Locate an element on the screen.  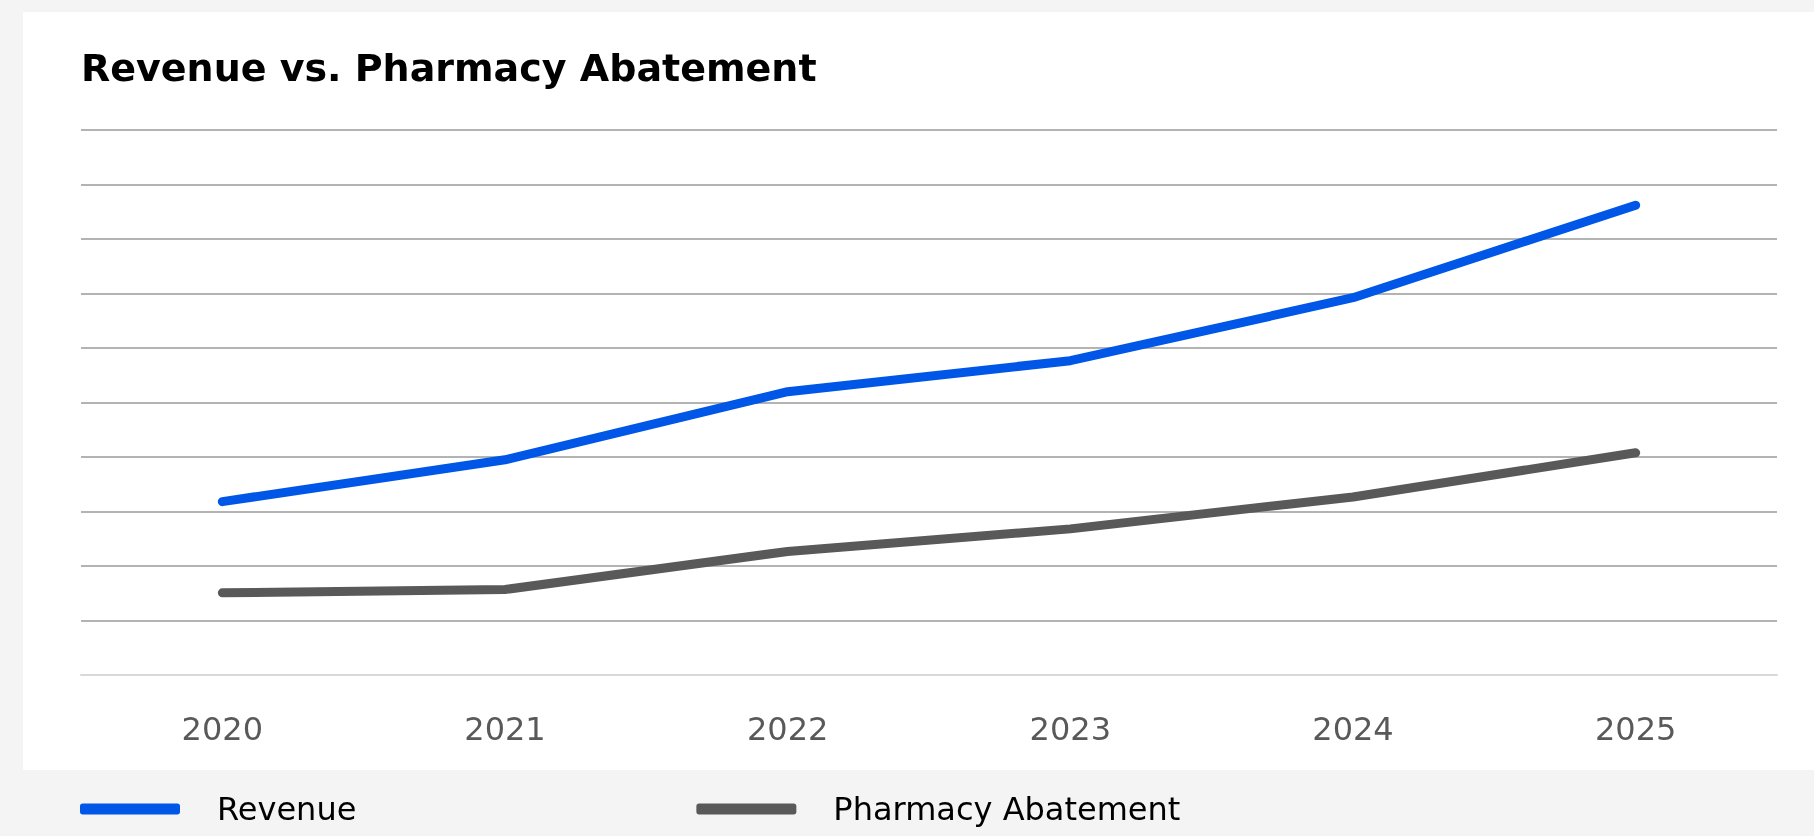
x-tick-label: 2025 is located at coordinates (1635, 729).